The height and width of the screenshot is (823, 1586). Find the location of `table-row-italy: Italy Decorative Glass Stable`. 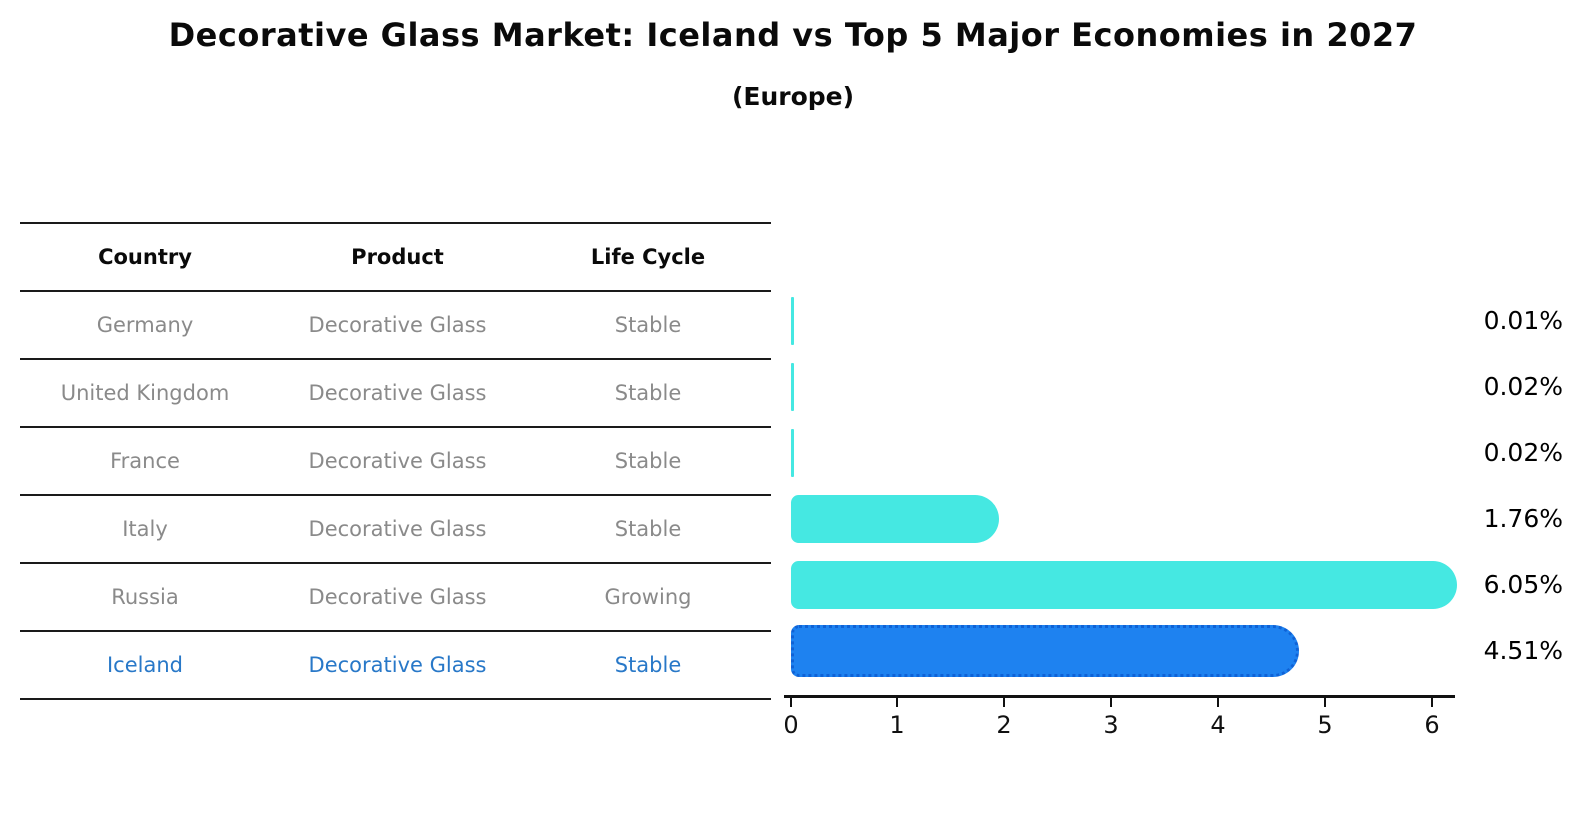

table-row-italy: Italy Decorative Glass Stable is located at coordinates (395, 528).